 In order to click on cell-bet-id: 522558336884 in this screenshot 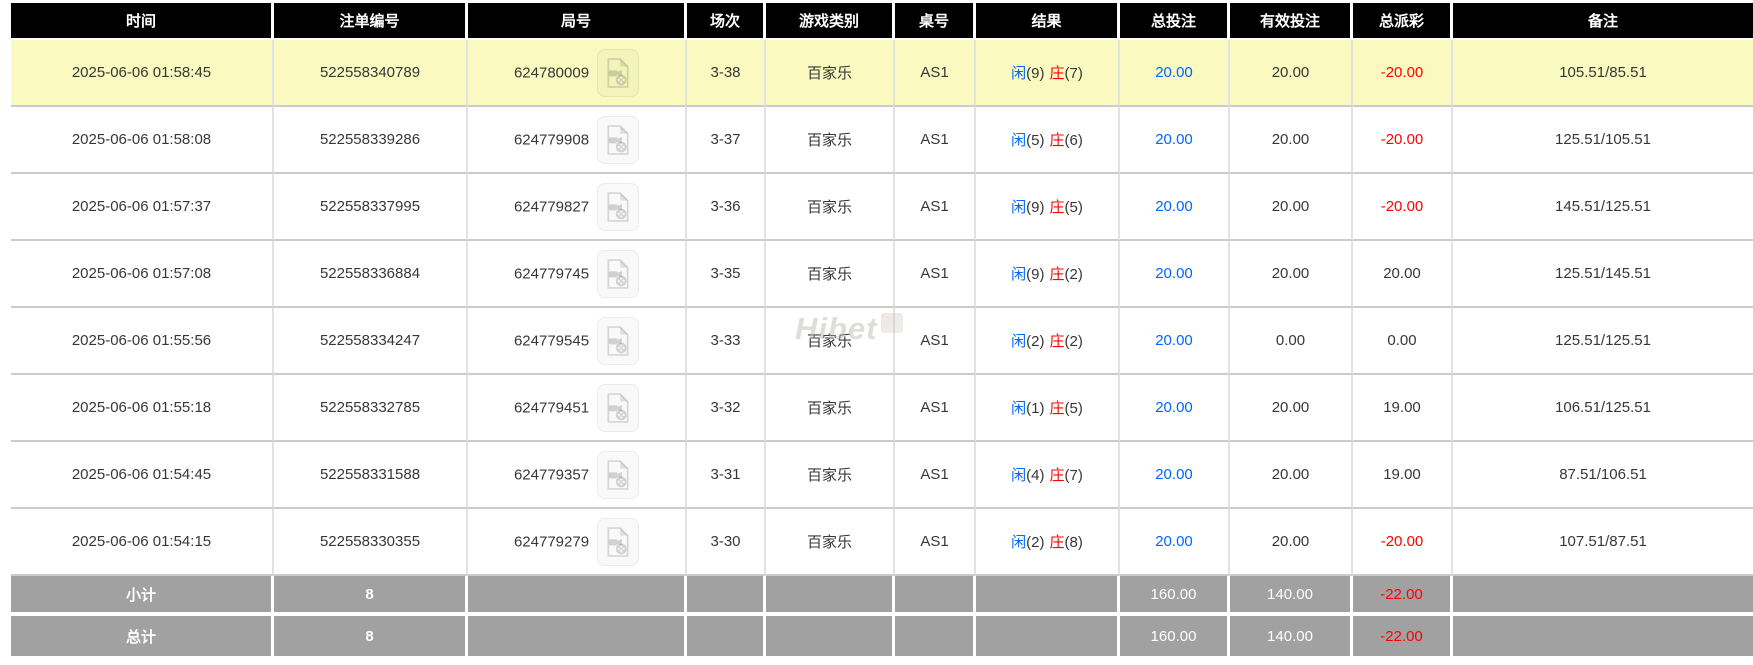, I will do `click(371, 274)`.